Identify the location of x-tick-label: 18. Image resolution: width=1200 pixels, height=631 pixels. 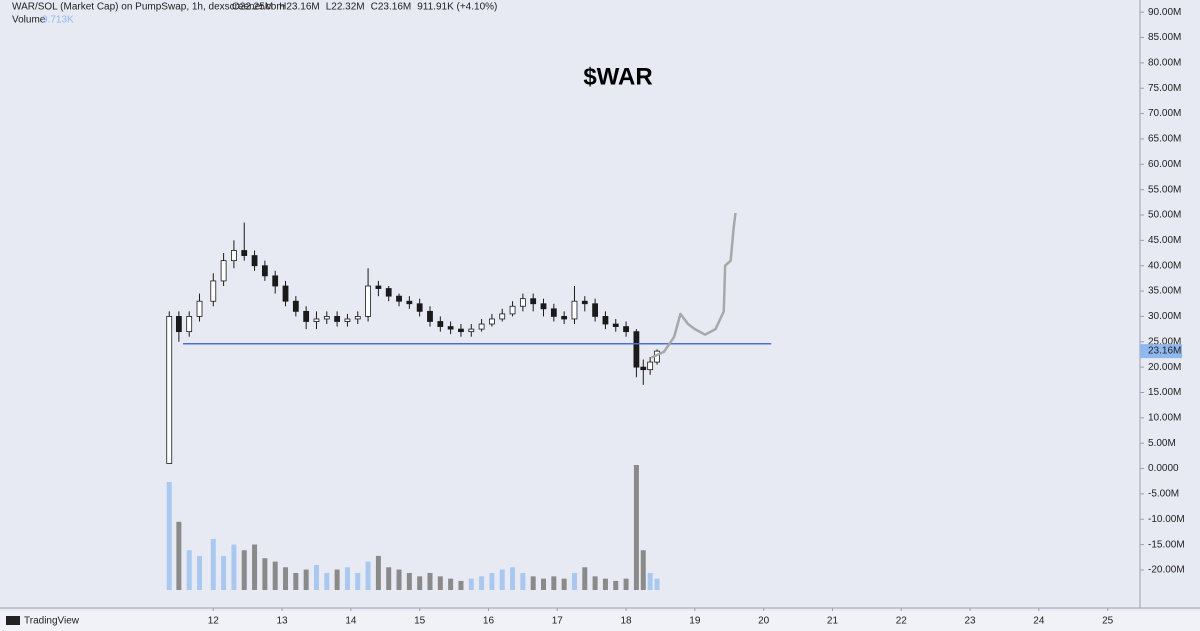
(627, 621).